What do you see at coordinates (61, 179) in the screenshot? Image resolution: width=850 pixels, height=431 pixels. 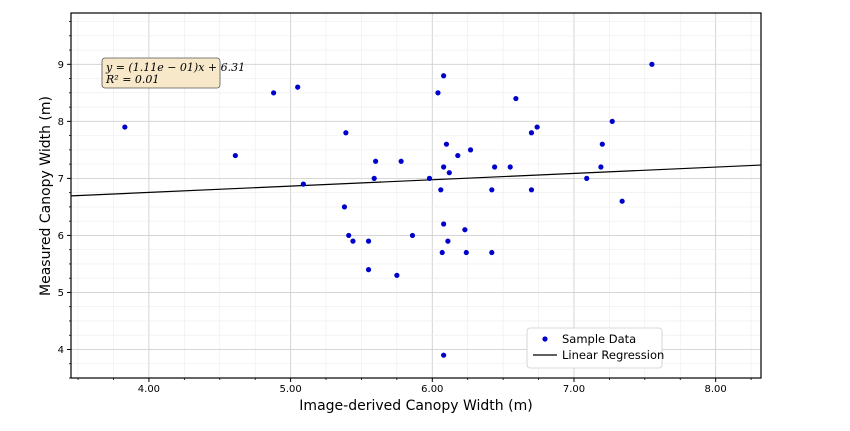 I see `y-tick-label: 7` at bounding box center [61, 179].